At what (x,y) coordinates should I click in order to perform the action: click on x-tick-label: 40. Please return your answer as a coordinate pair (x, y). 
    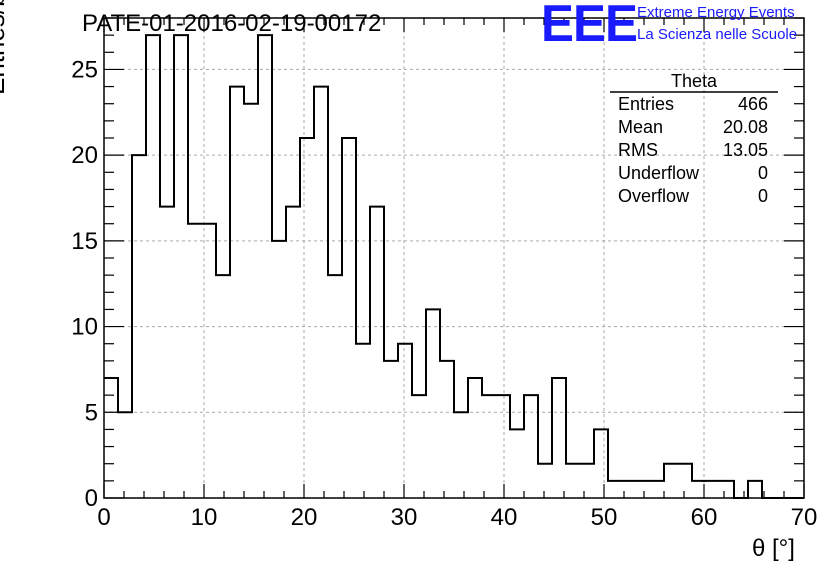
    Looking at the image, I should click on (504, 517).